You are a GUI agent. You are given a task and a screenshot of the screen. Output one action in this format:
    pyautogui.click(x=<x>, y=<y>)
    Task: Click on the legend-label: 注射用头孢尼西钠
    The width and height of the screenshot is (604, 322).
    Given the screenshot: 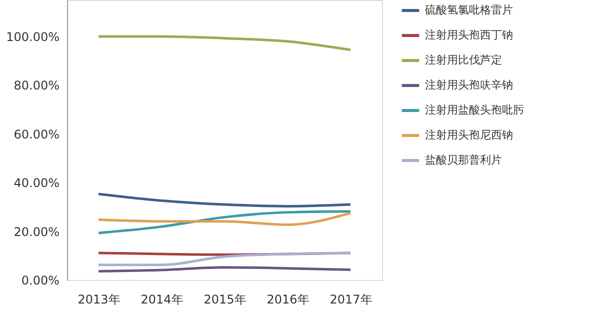 What is the action you would take?
    pyautogui.click(x=469, y=135)
    